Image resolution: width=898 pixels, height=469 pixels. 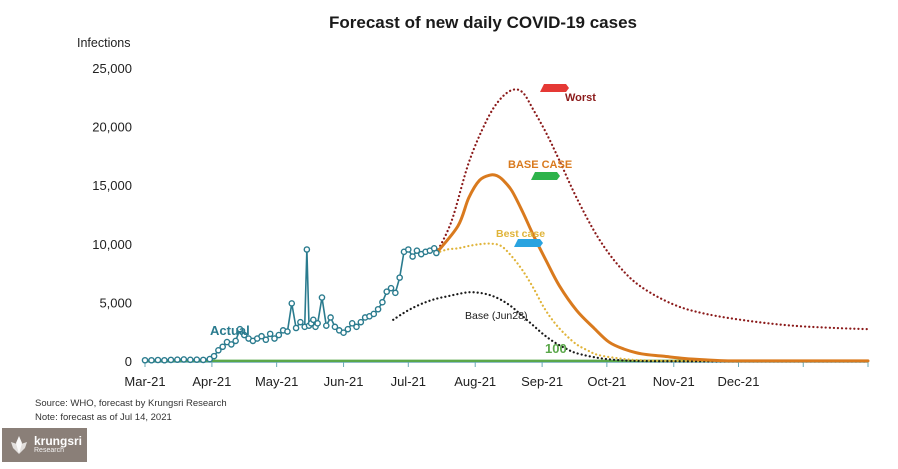 I want to click on krungsri-logo: krungsri Research, so click(x=44, y=445).